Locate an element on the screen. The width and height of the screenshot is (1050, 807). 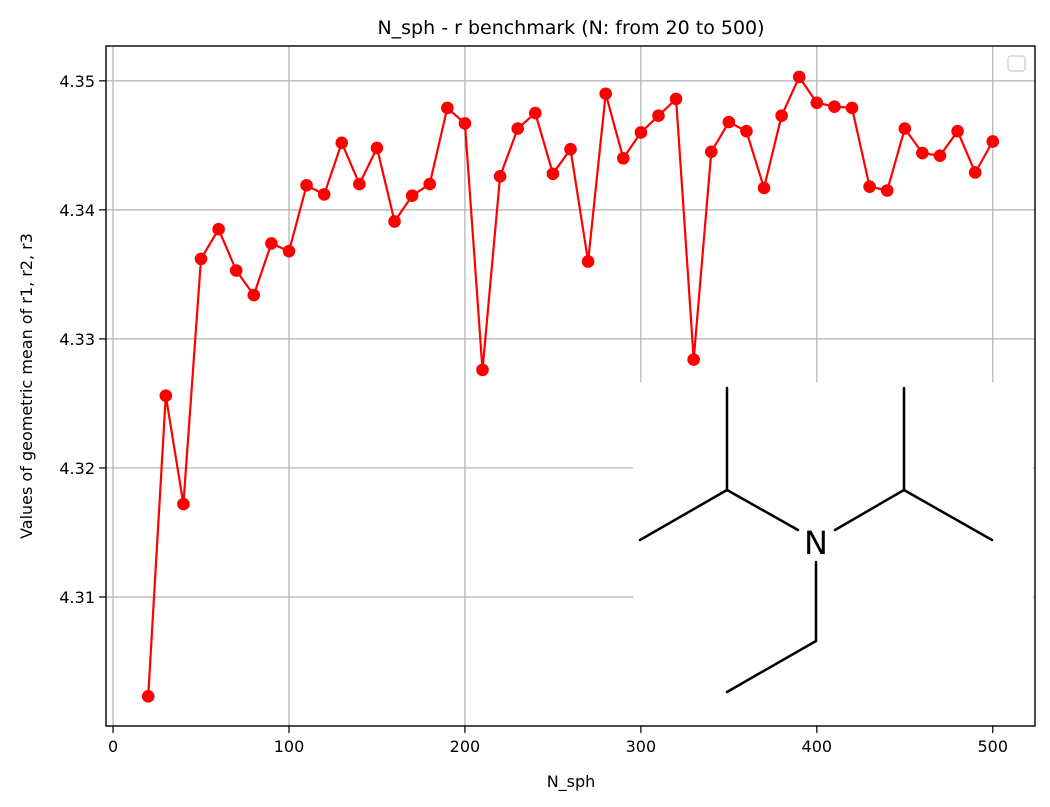
y-tick-label: 4.31 is located at coordinates (77, 597).